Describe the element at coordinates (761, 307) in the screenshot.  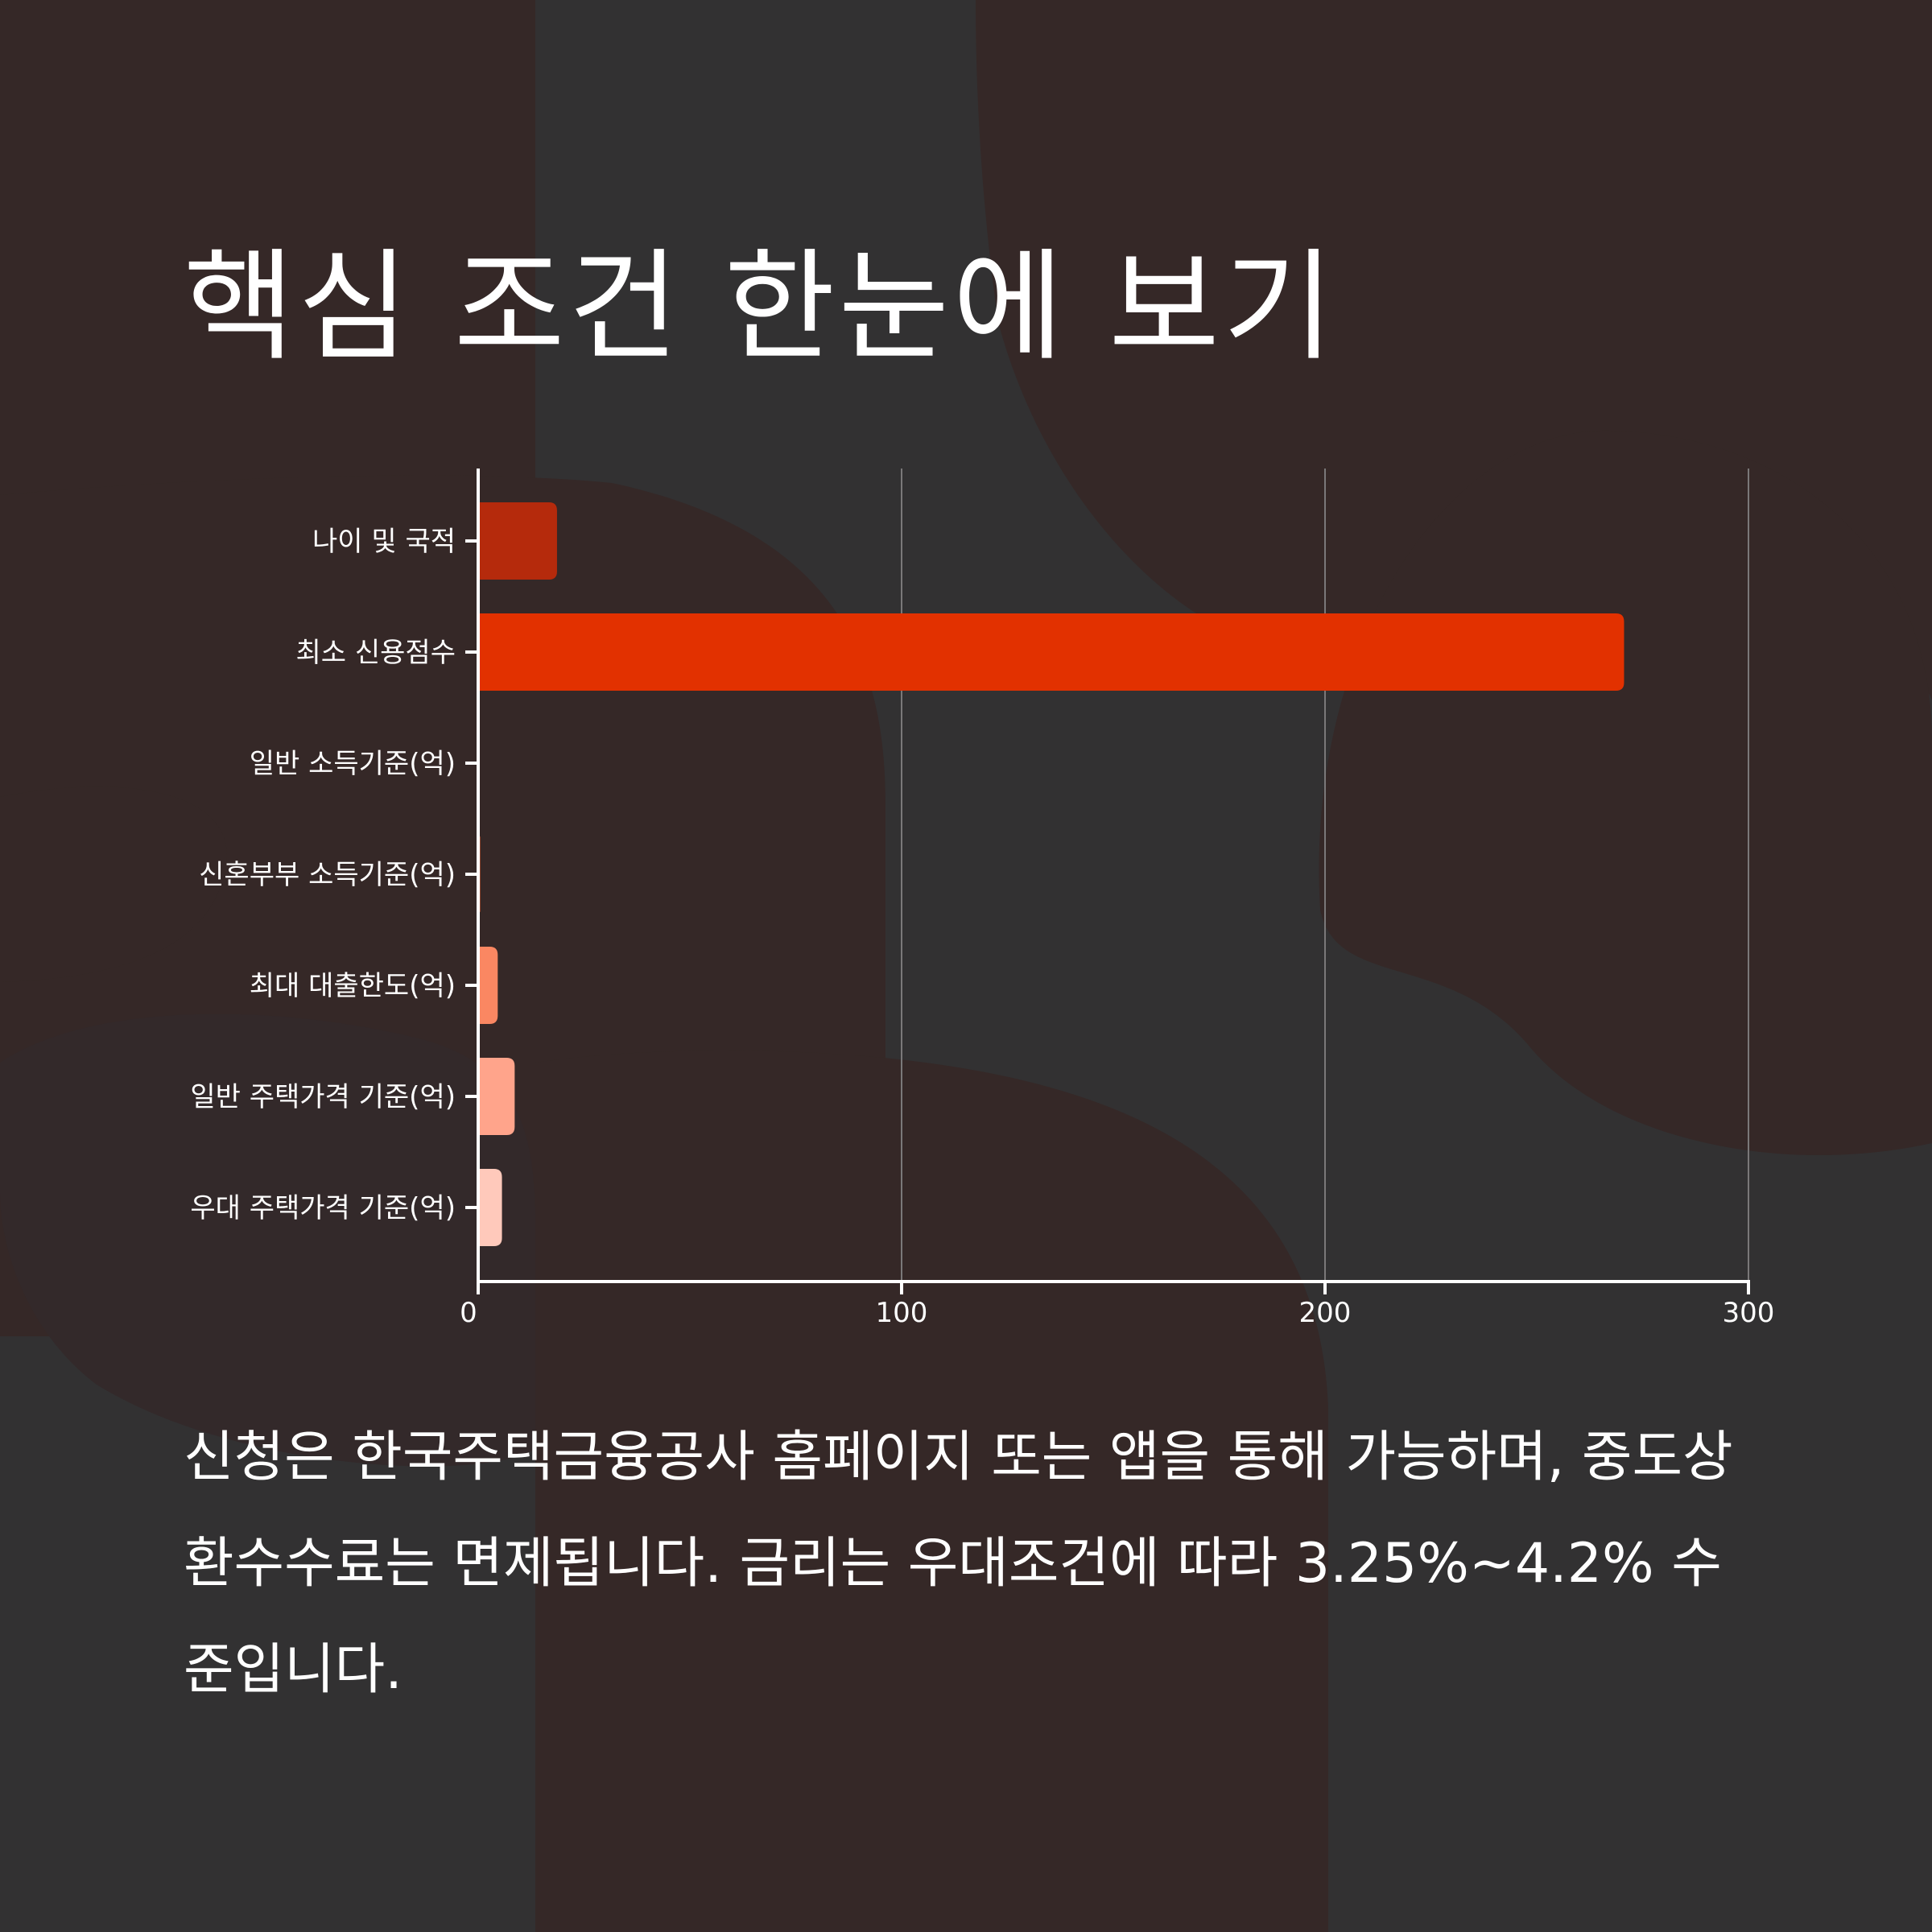
I see `page-title: 핵심 조건 한눈에 보기` at that location.